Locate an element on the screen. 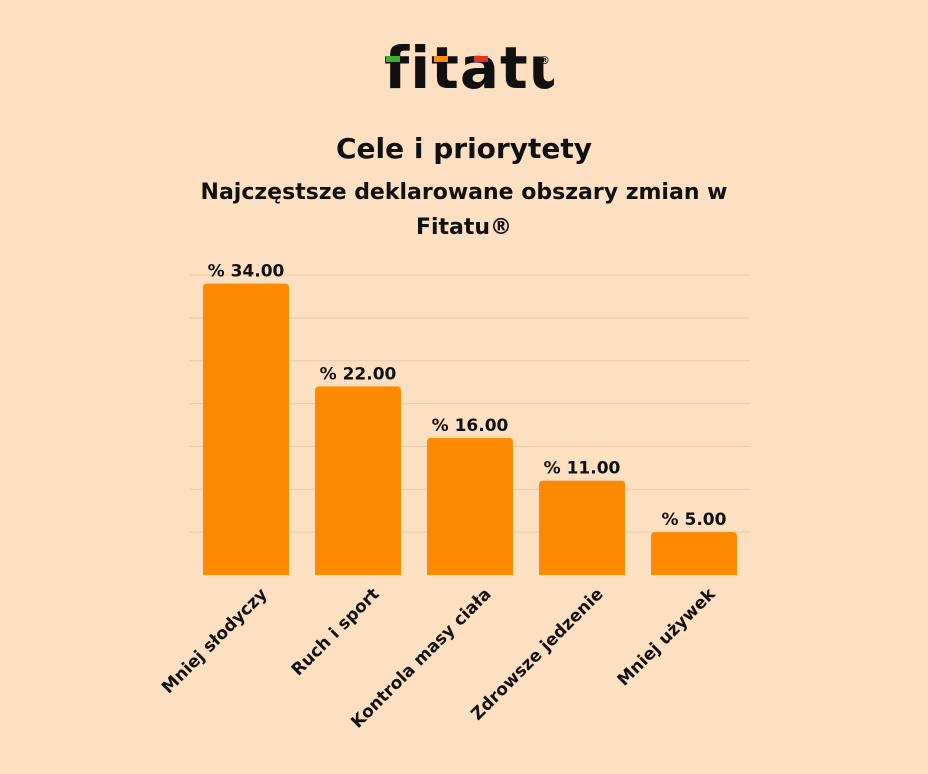  logo-wordmark: fitatu is located at coordinates (469, 65).